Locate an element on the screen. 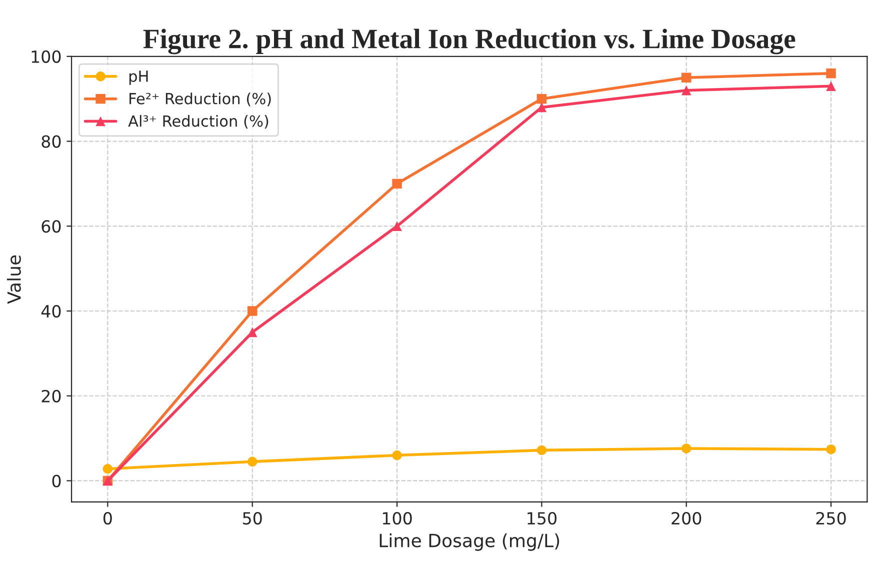 This screenshot has width=894, height=564. y-tick-label: 100 is located at coordinates (46, 56).